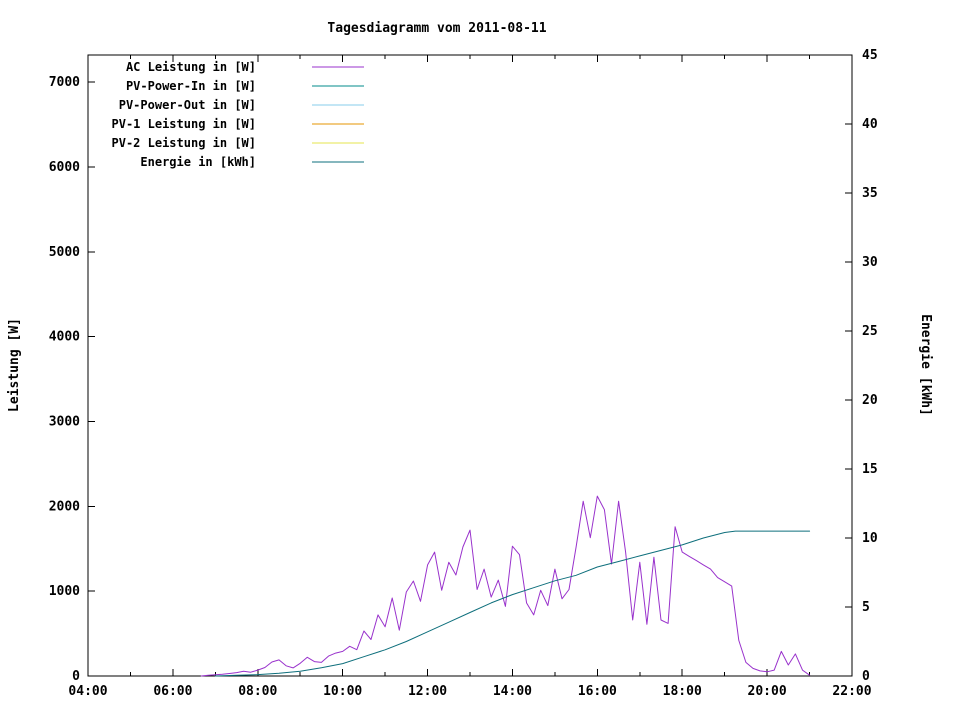 Image resolution: width=960 pixels, height=720 pixels. I want to click on y-right-tick-label: 30, so click(870, 262).